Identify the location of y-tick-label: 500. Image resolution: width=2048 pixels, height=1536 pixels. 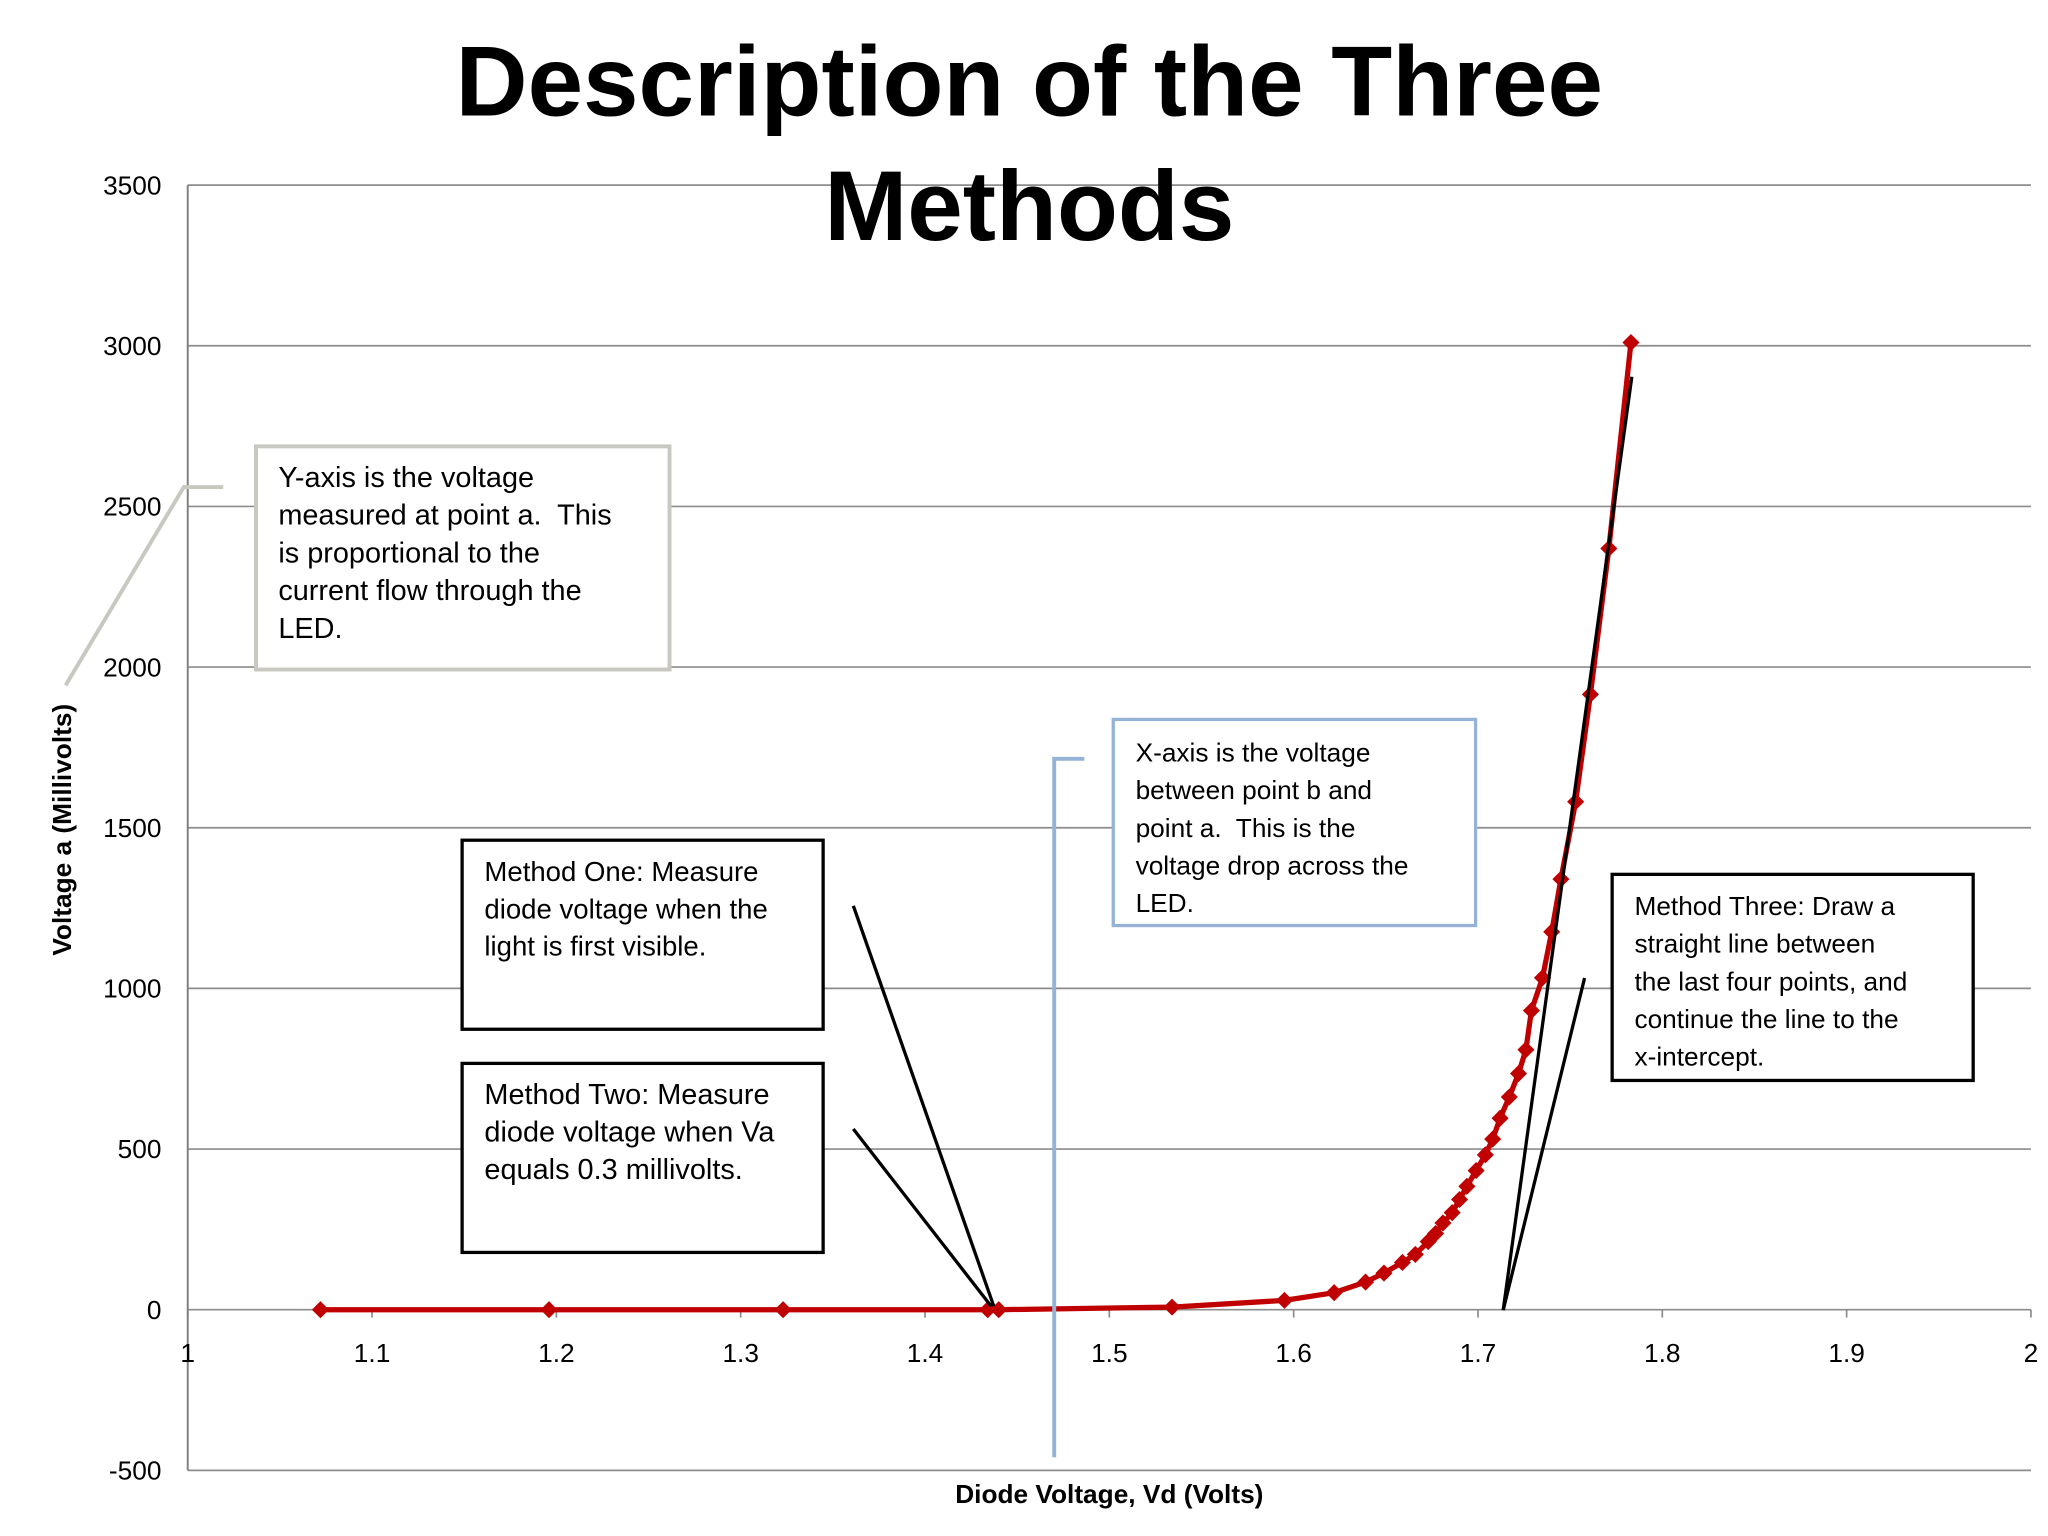
(140, 1149).